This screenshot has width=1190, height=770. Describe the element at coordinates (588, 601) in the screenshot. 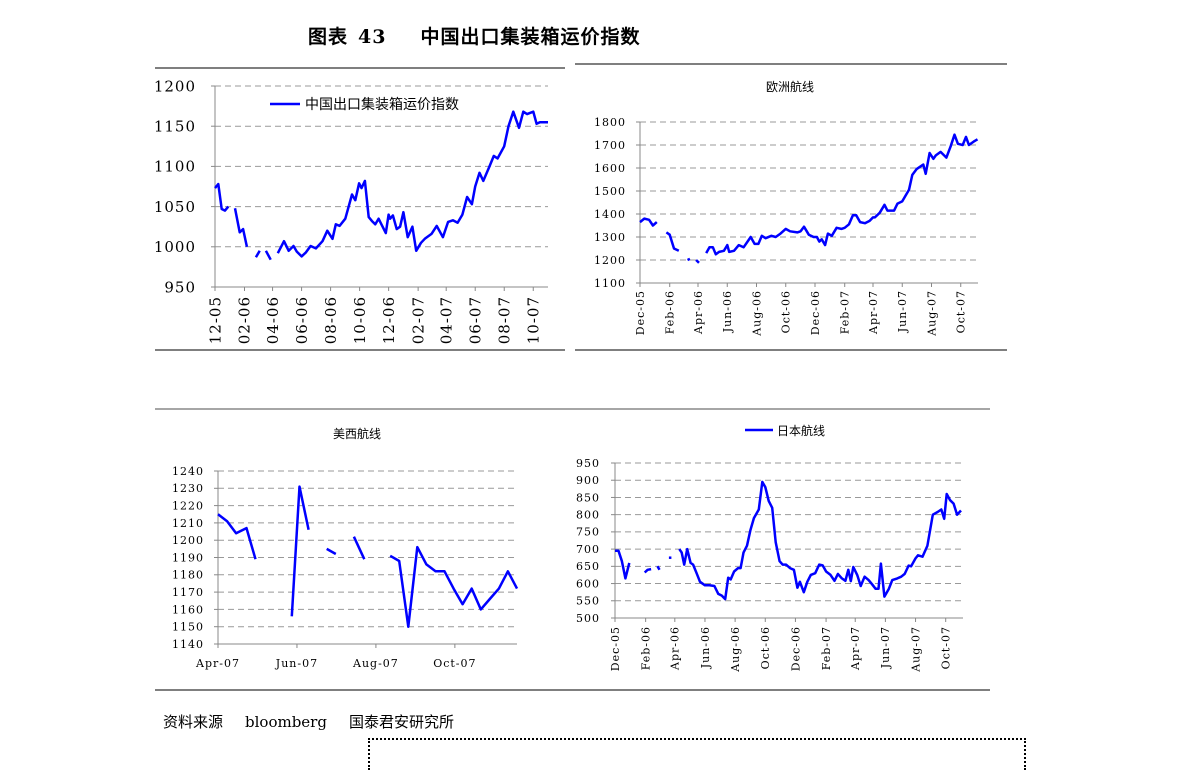

I see `y-tick-label: 550` at that location.